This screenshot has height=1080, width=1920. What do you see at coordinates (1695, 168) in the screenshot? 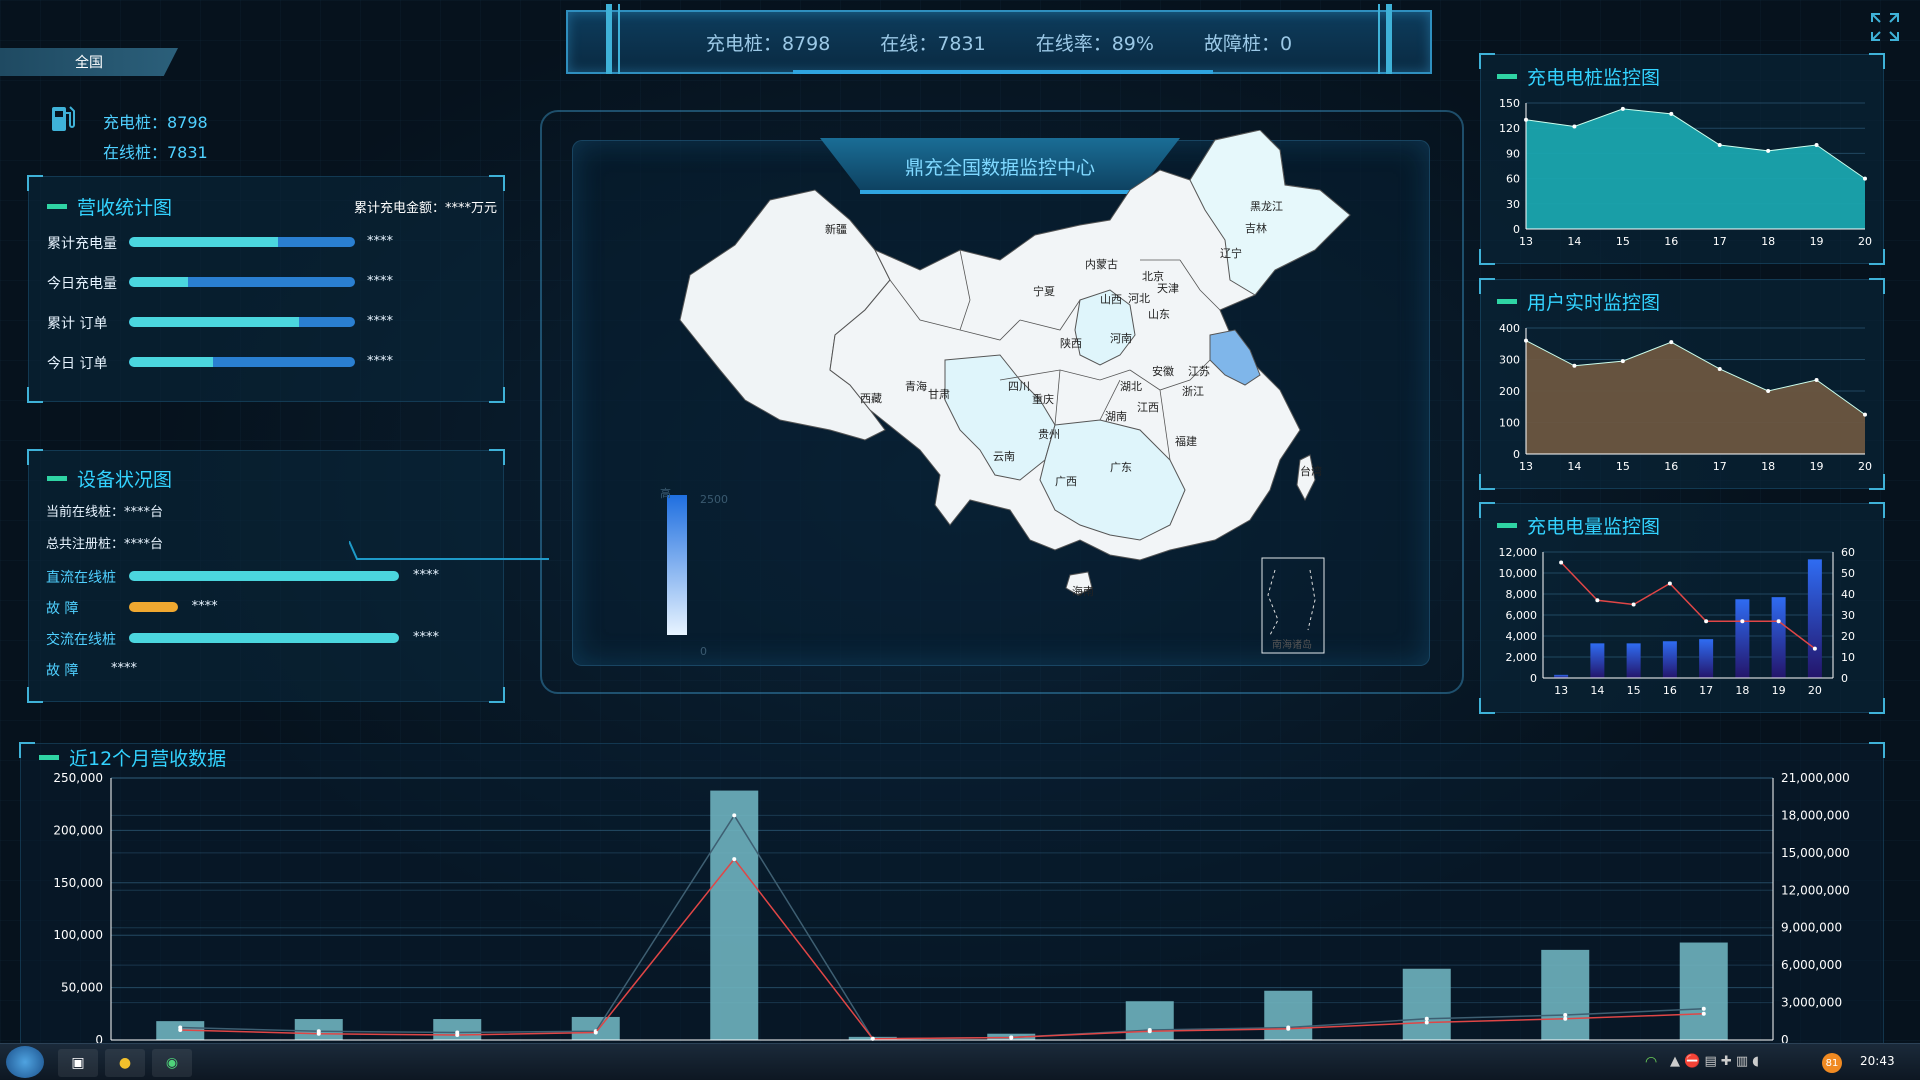
I see `area-fill` at bounding box center [1695, 168].